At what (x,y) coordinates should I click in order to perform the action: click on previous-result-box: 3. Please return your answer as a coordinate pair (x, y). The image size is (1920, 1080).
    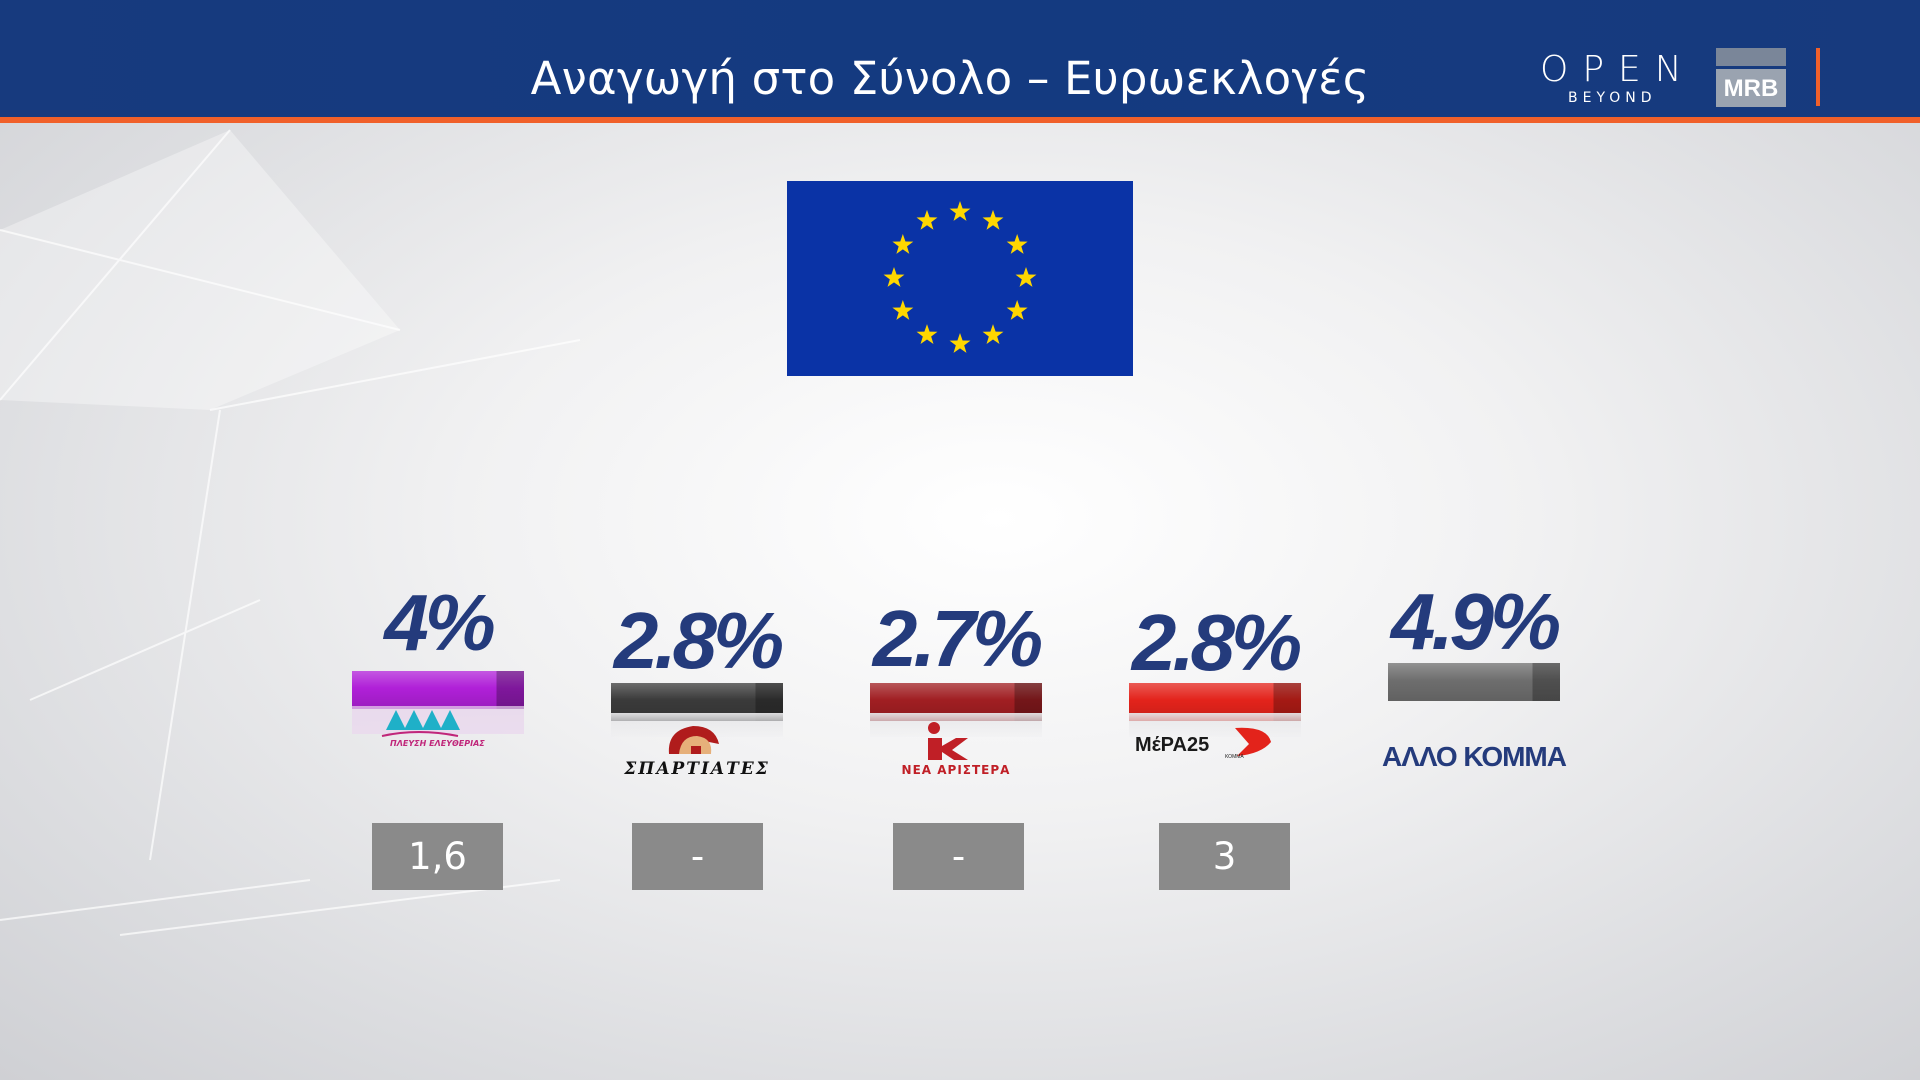
    Looking at the image, I should click on (1224, 856).